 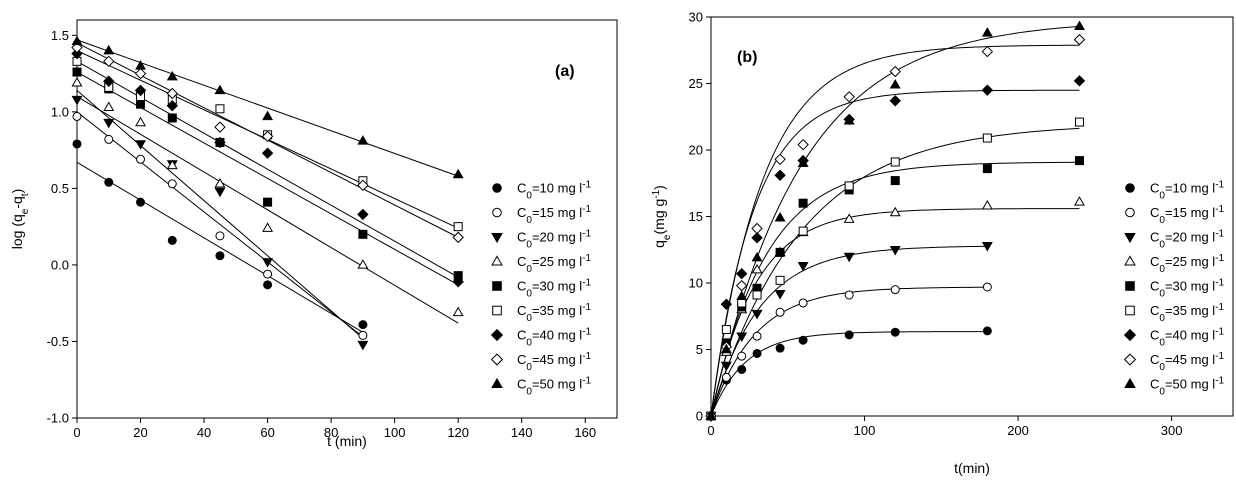 What do you see at coordinates (60, 188) in the screenshot?
I see `panel-a-y-tick-label: 0.5` at bounding box center [60, 188].